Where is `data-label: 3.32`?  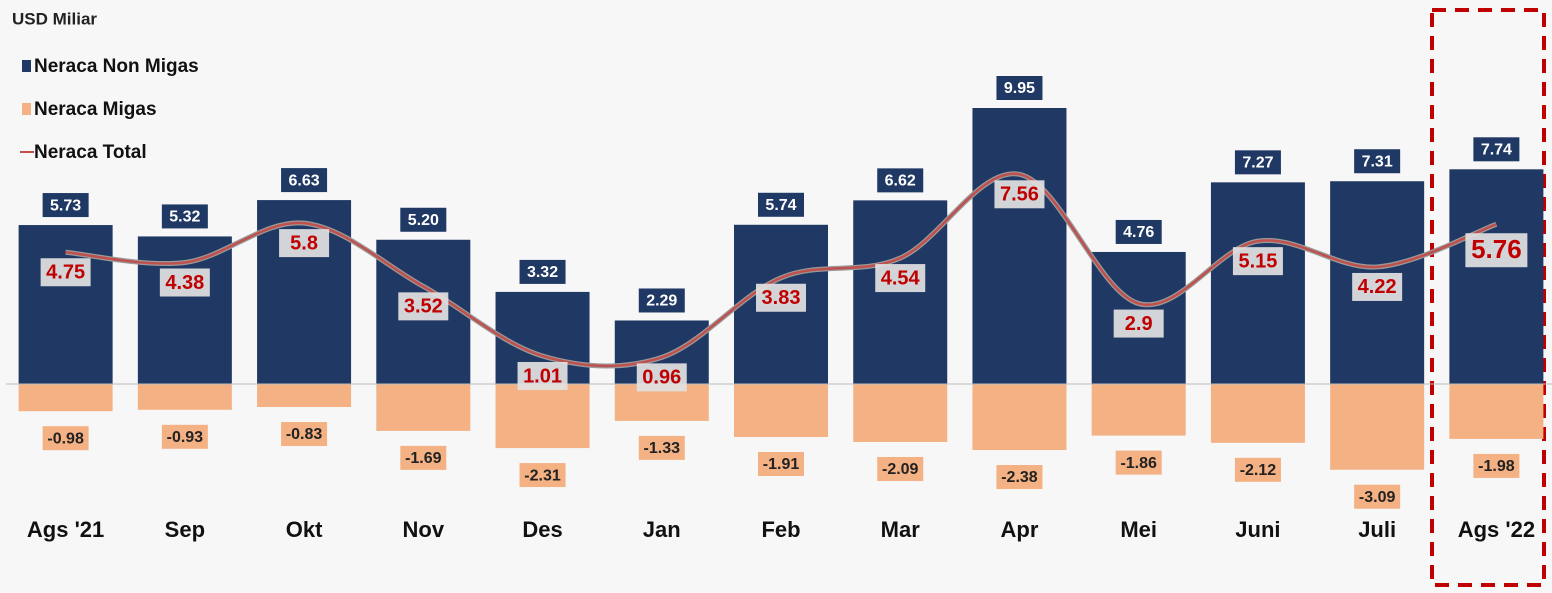 data-label: 3.32 is located at coordinates (542, 272).